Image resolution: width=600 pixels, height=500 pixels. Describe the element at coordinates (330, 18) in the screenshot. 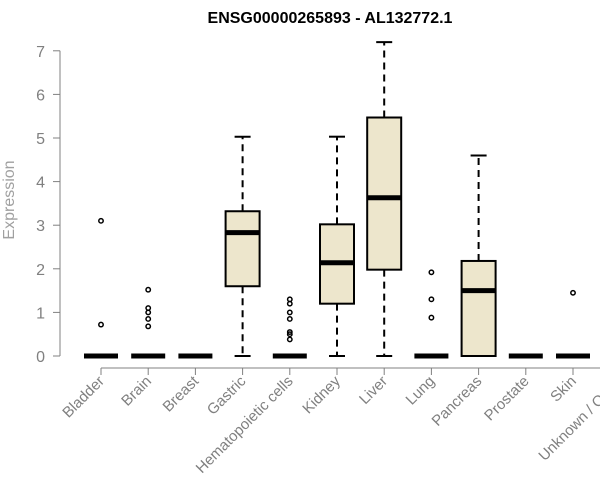

I see `chart-title: ENSG00000265893 - AL132772.1` at that location.